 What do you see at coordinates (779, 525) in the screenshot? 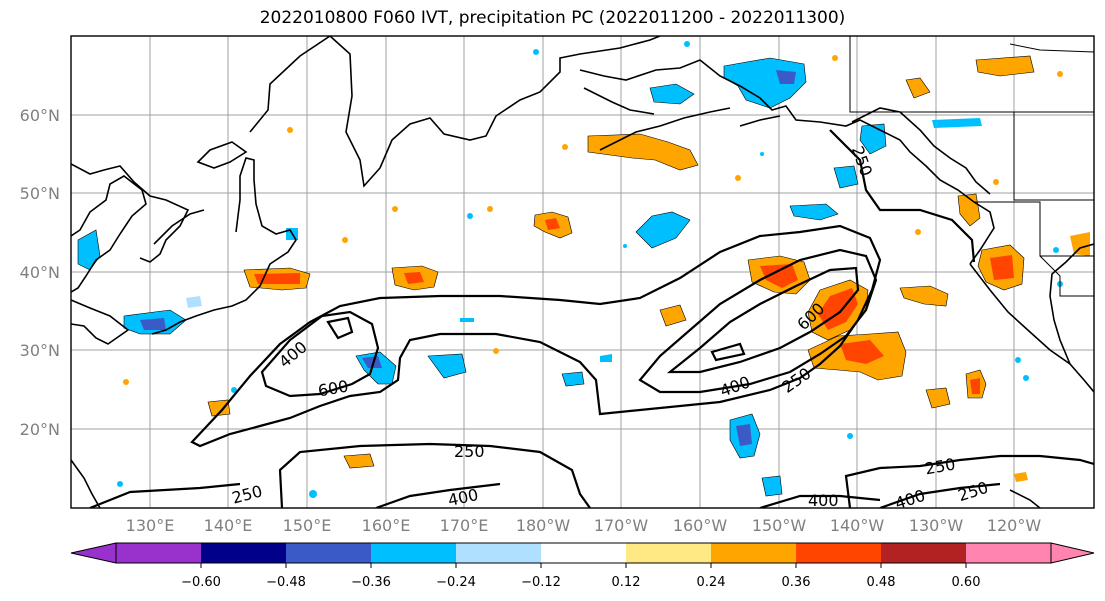
I see `lon-label: 150°W` at bounding box center [779, 525].